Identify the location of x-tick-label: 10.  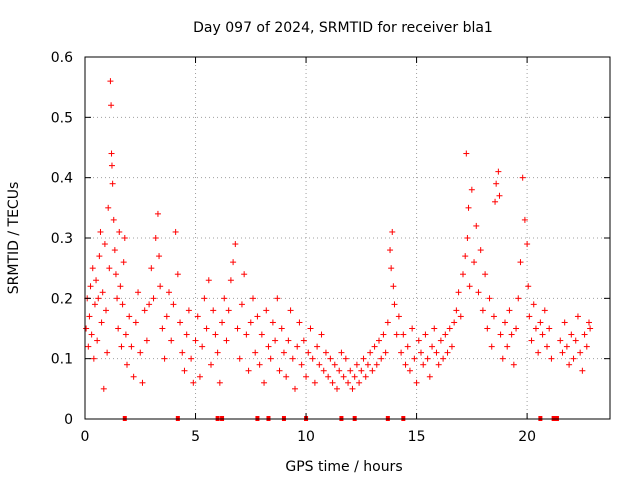
(306, 437).